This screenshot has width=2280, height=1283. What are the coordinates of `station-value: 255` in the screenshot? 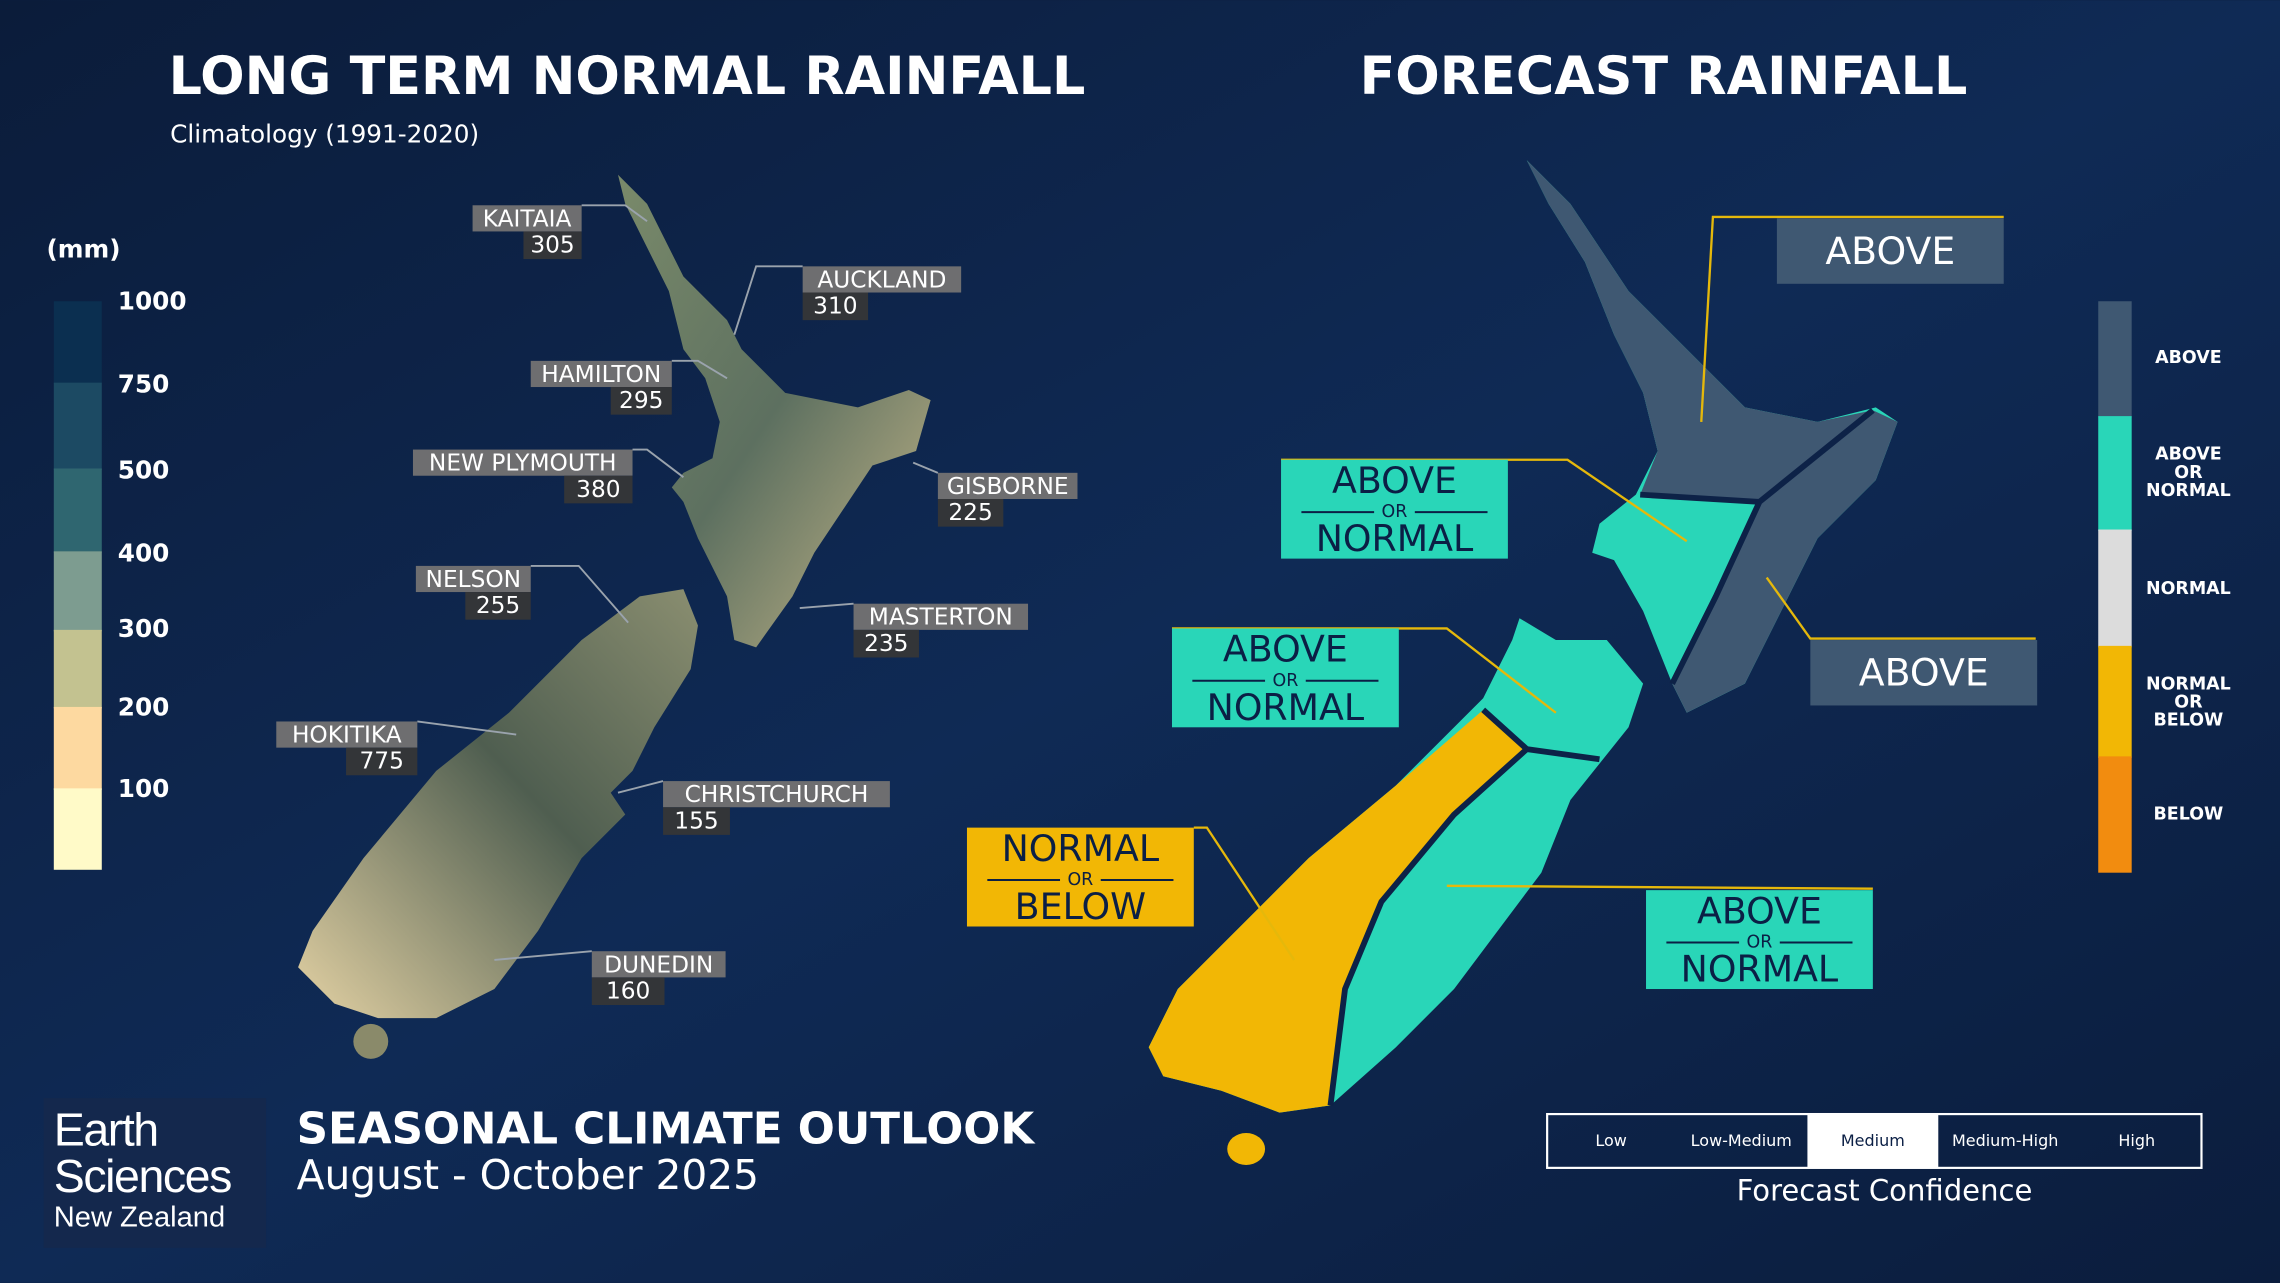 It's located at (498, 605).